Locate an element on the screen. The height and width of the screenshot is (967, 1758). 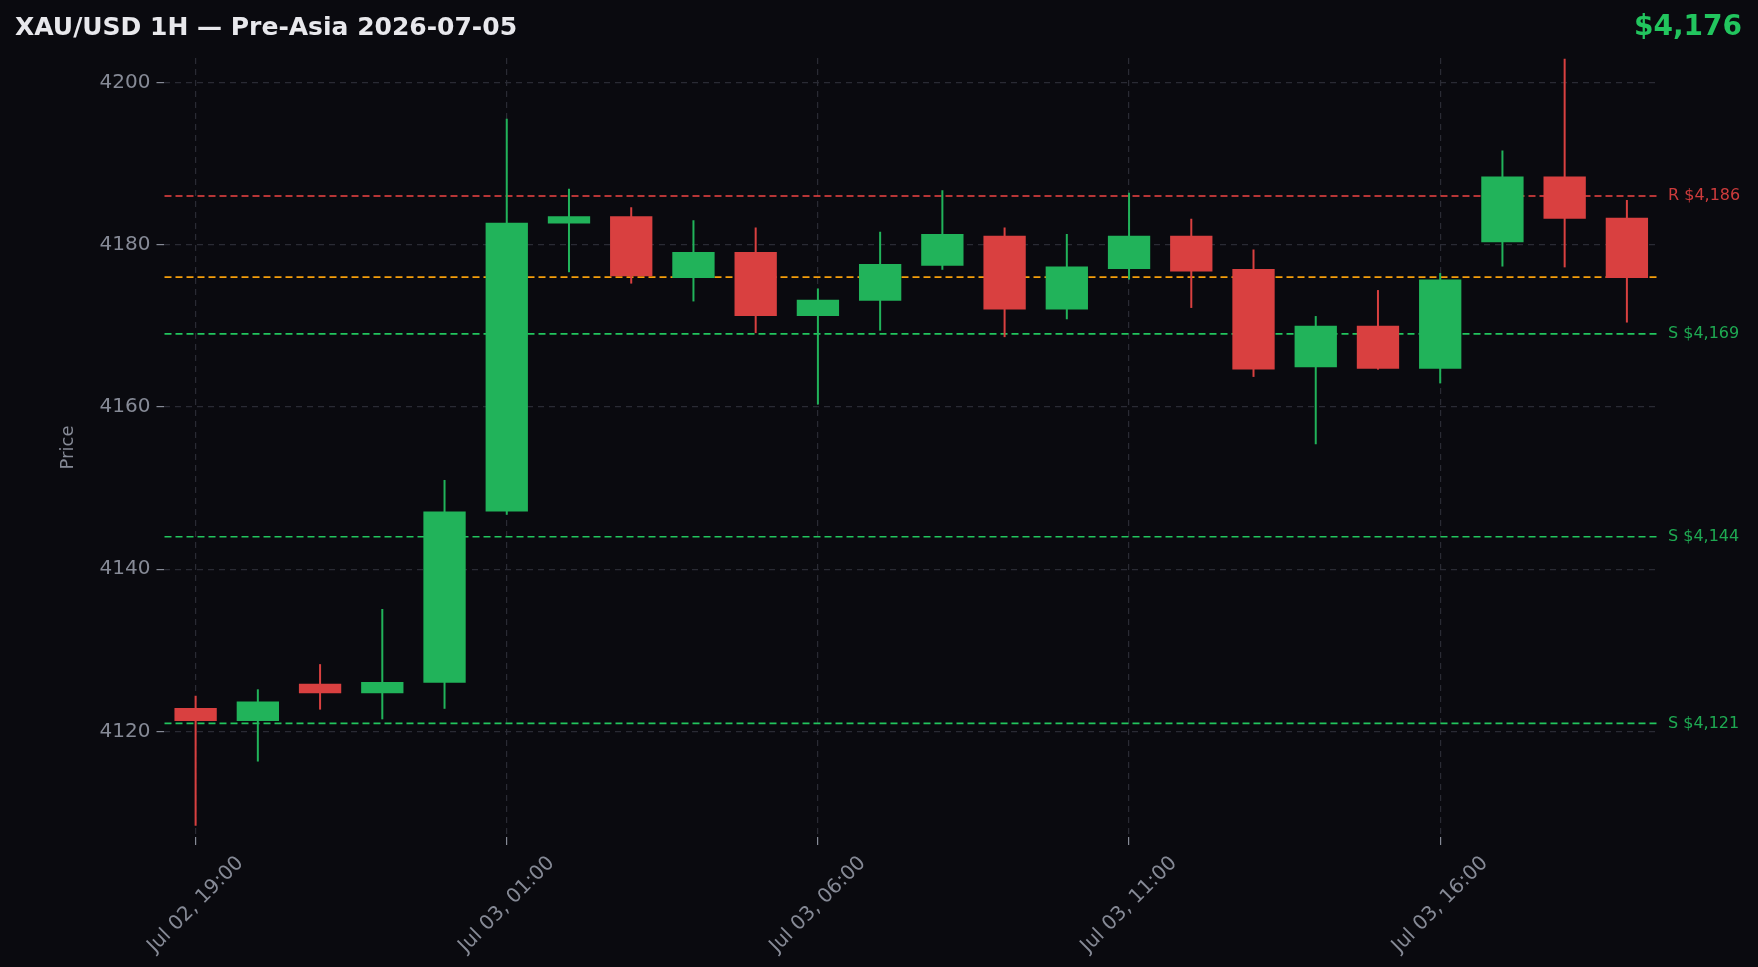
y-axis-title: Price is located at coordinates (67, 447).